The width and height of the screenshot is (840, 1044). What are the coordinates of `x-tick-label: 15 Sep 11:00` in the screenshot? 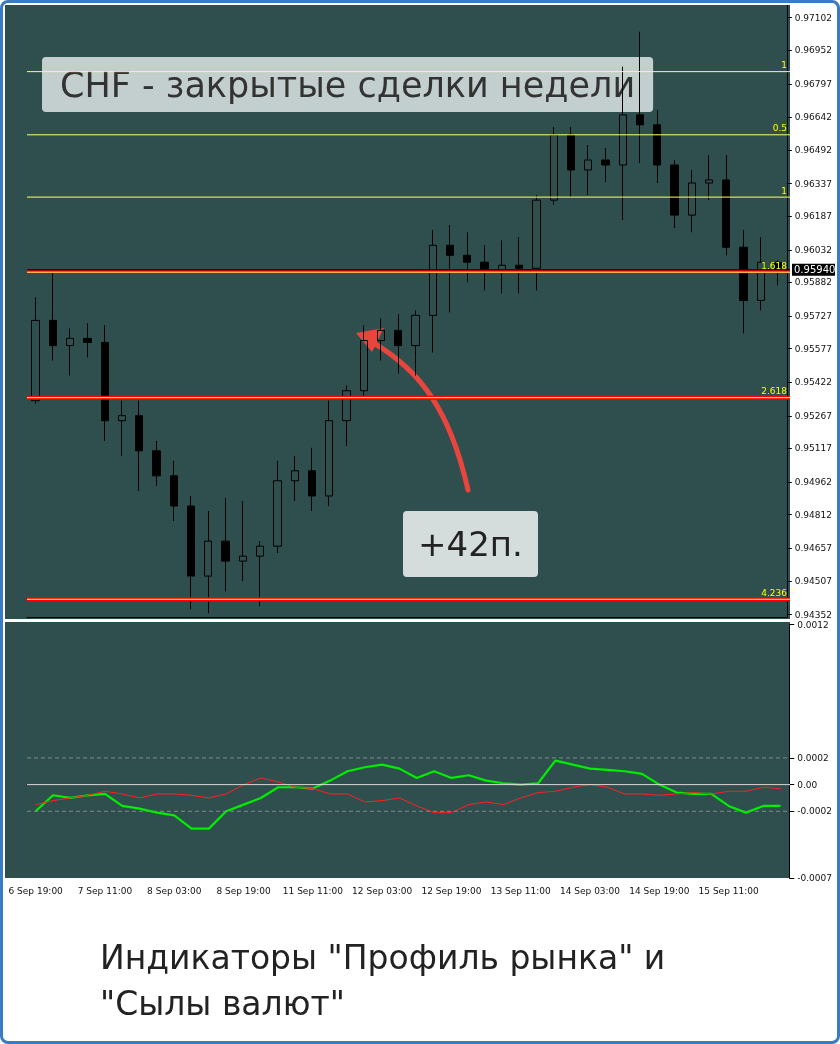 It's located at (728, 890).